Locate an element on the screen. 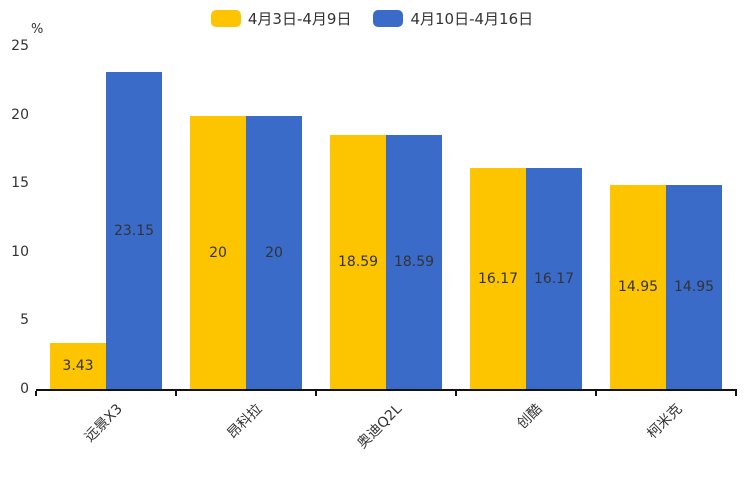 The image size is (744, 496). bar-series2: 16.17 is located at coordinates (554, 279).